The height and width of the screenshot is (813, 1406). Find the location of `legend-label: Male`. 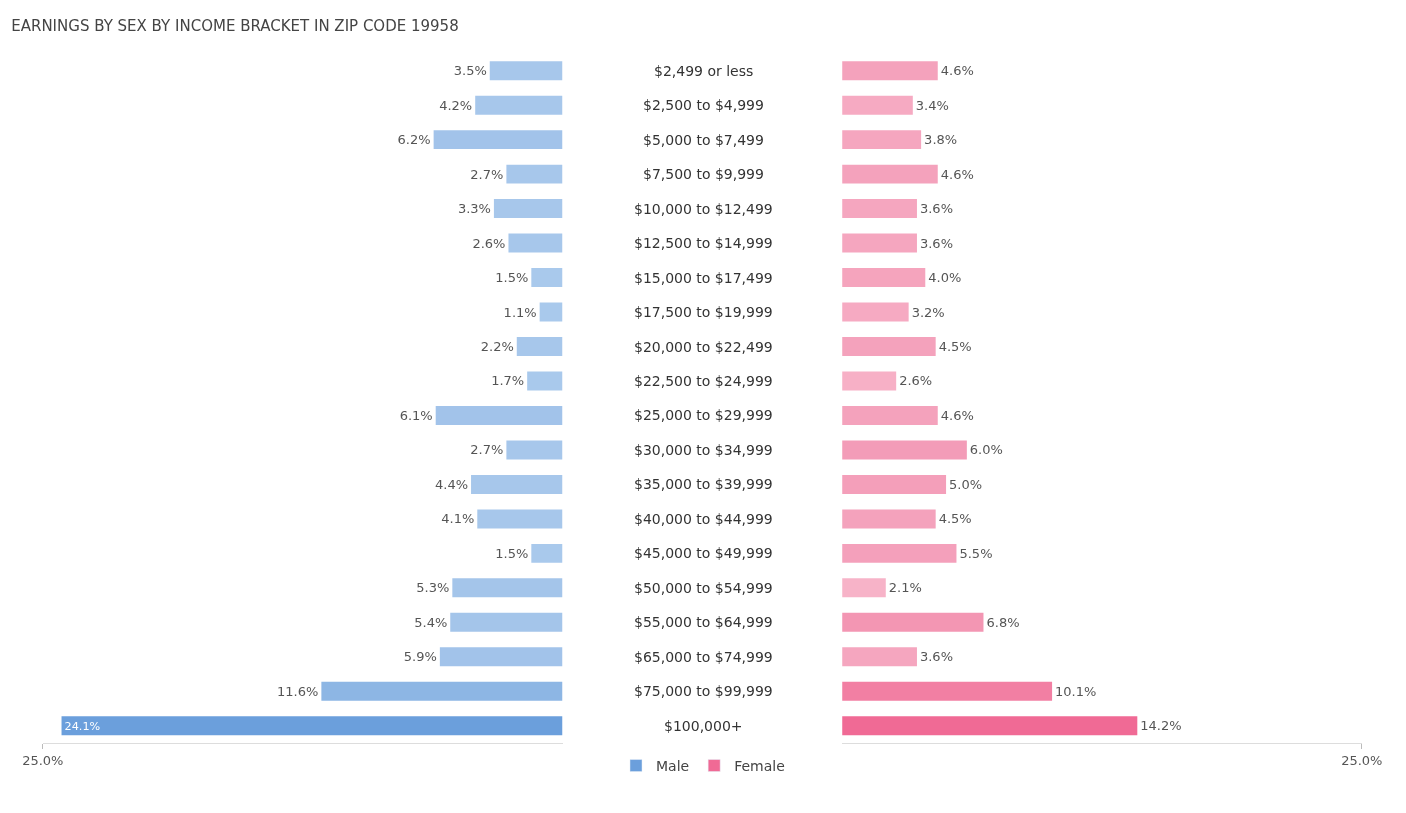

legend-label: Male is located at coordinates (673, 765).